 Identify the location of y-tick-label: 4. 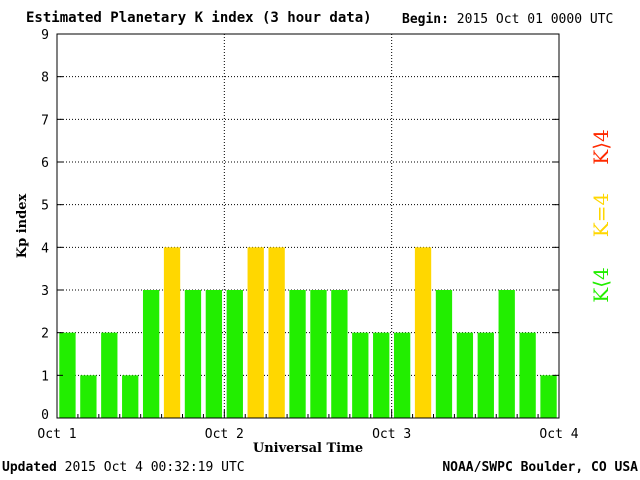
(45, 248).